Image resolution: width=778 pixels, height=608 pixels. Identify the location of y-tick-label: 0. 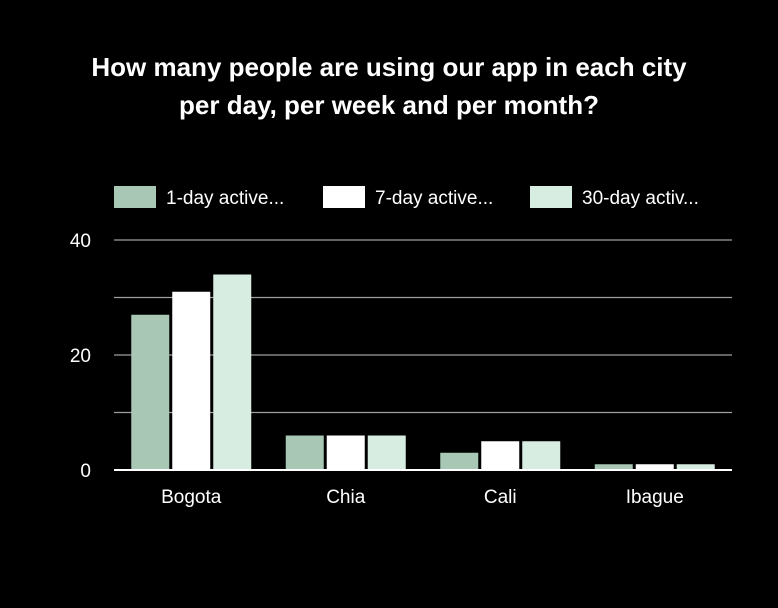
(85, 471).